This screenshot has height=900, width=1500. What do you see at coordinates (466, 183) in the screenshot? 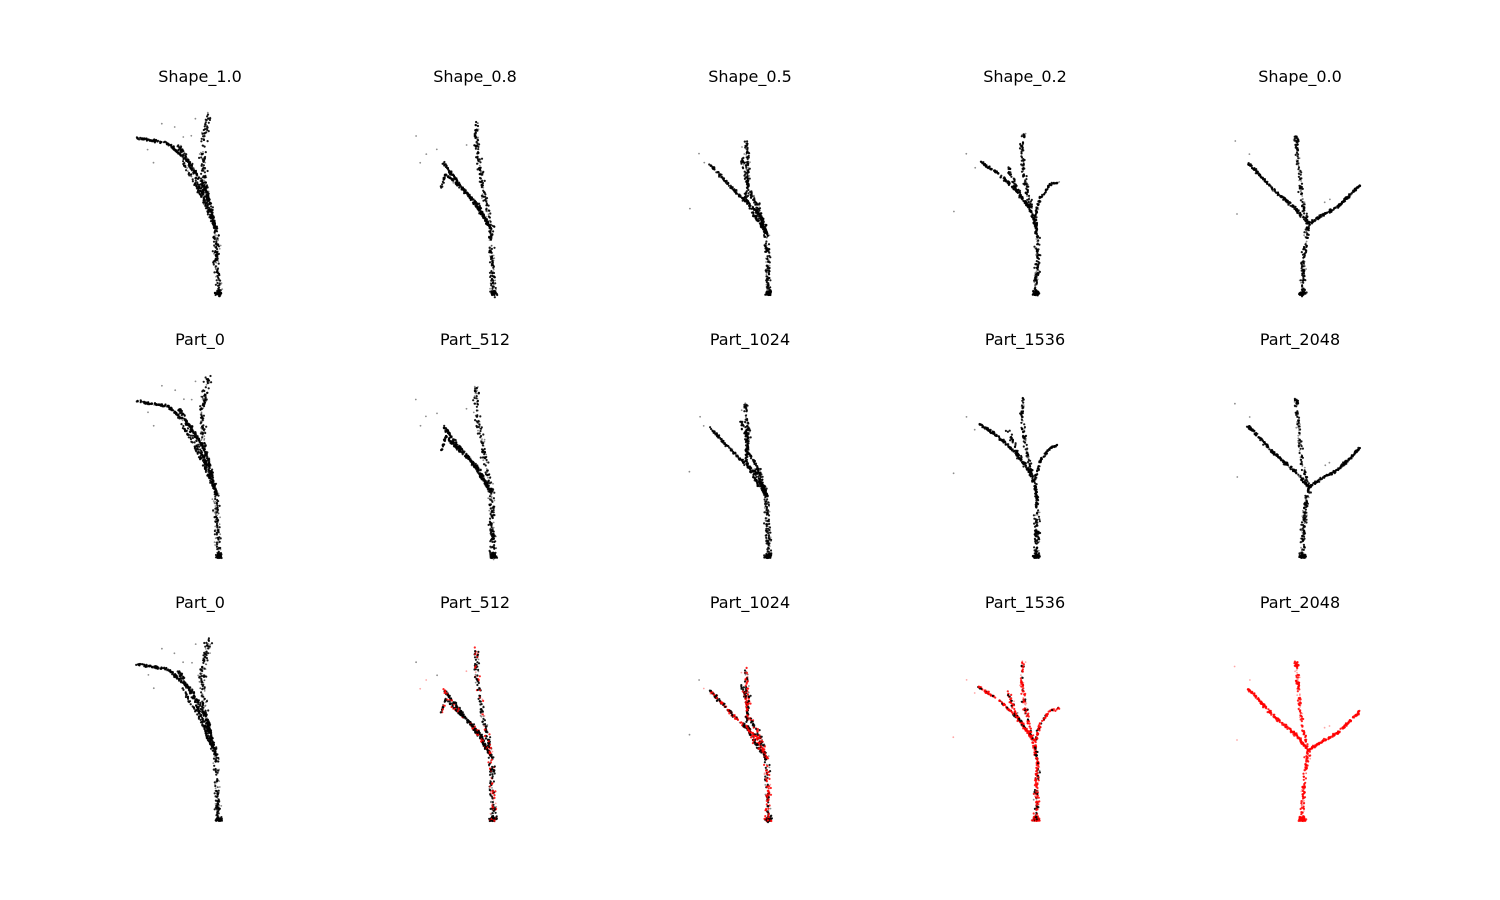
I see `panel-2: Shape_0.8` at bounding box center [466, 183].